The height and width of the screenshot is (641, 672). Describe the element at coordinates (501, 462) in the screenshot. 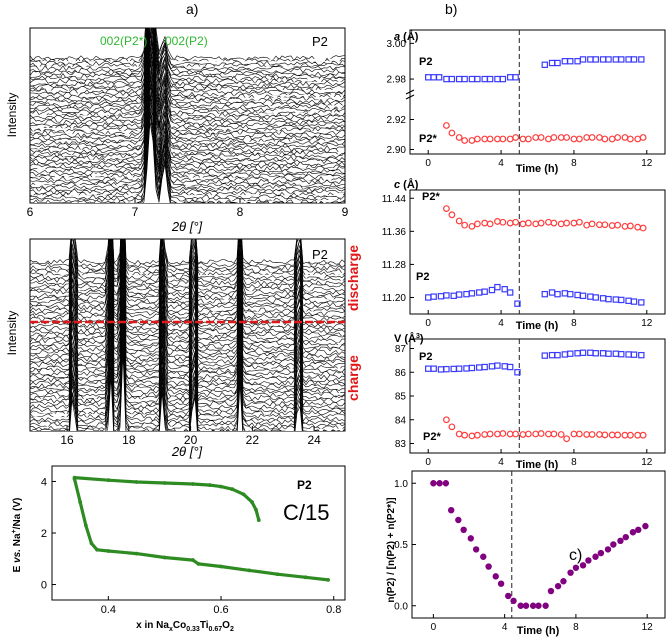

I see `time-x-tick-label: 4` at that location.